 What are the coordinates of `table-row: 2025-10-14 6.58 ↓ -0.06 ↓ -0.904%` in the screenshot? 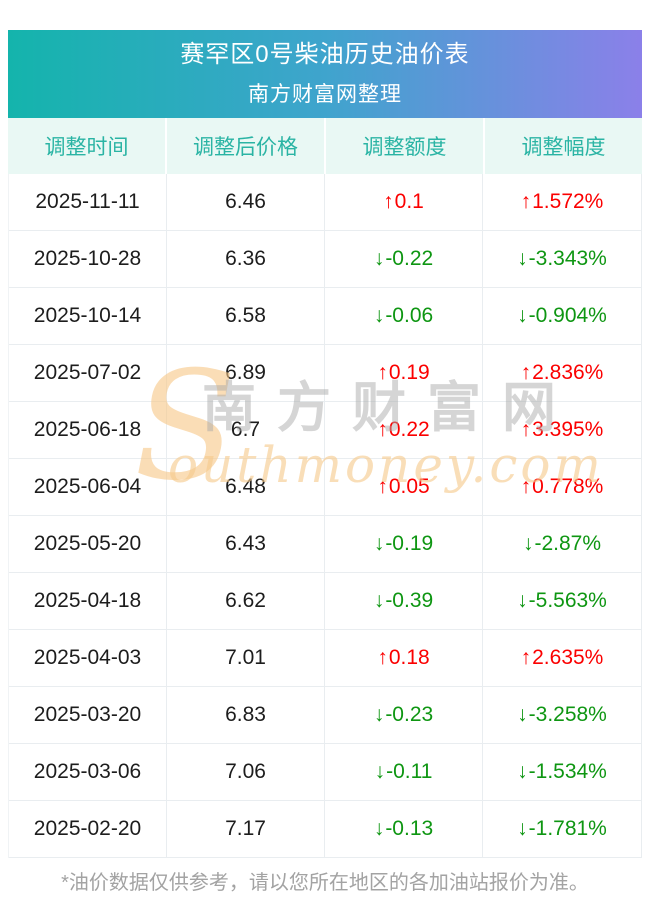 It's located at (325, 316).